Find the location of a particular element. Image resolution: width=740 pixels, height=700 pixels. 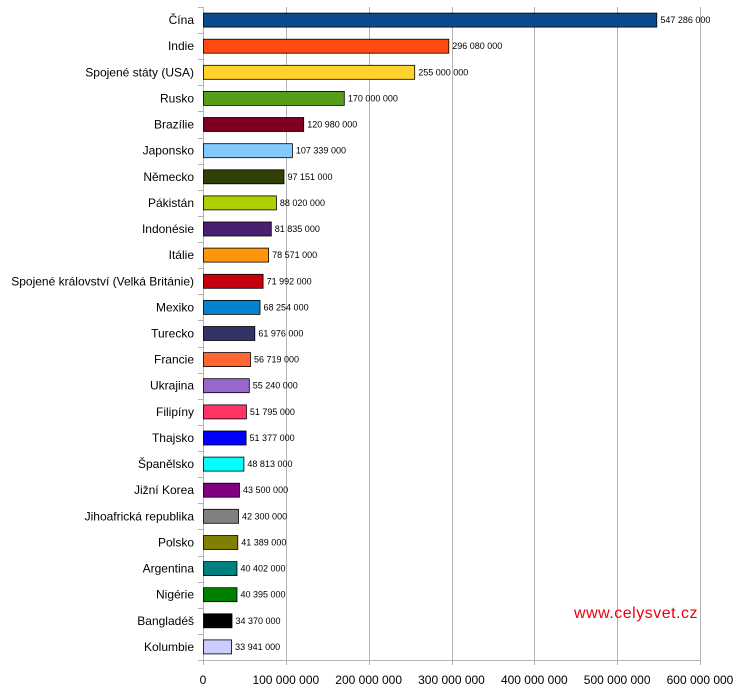

x-tick-label: 100 000 000 is located at coordinates (285, 680).